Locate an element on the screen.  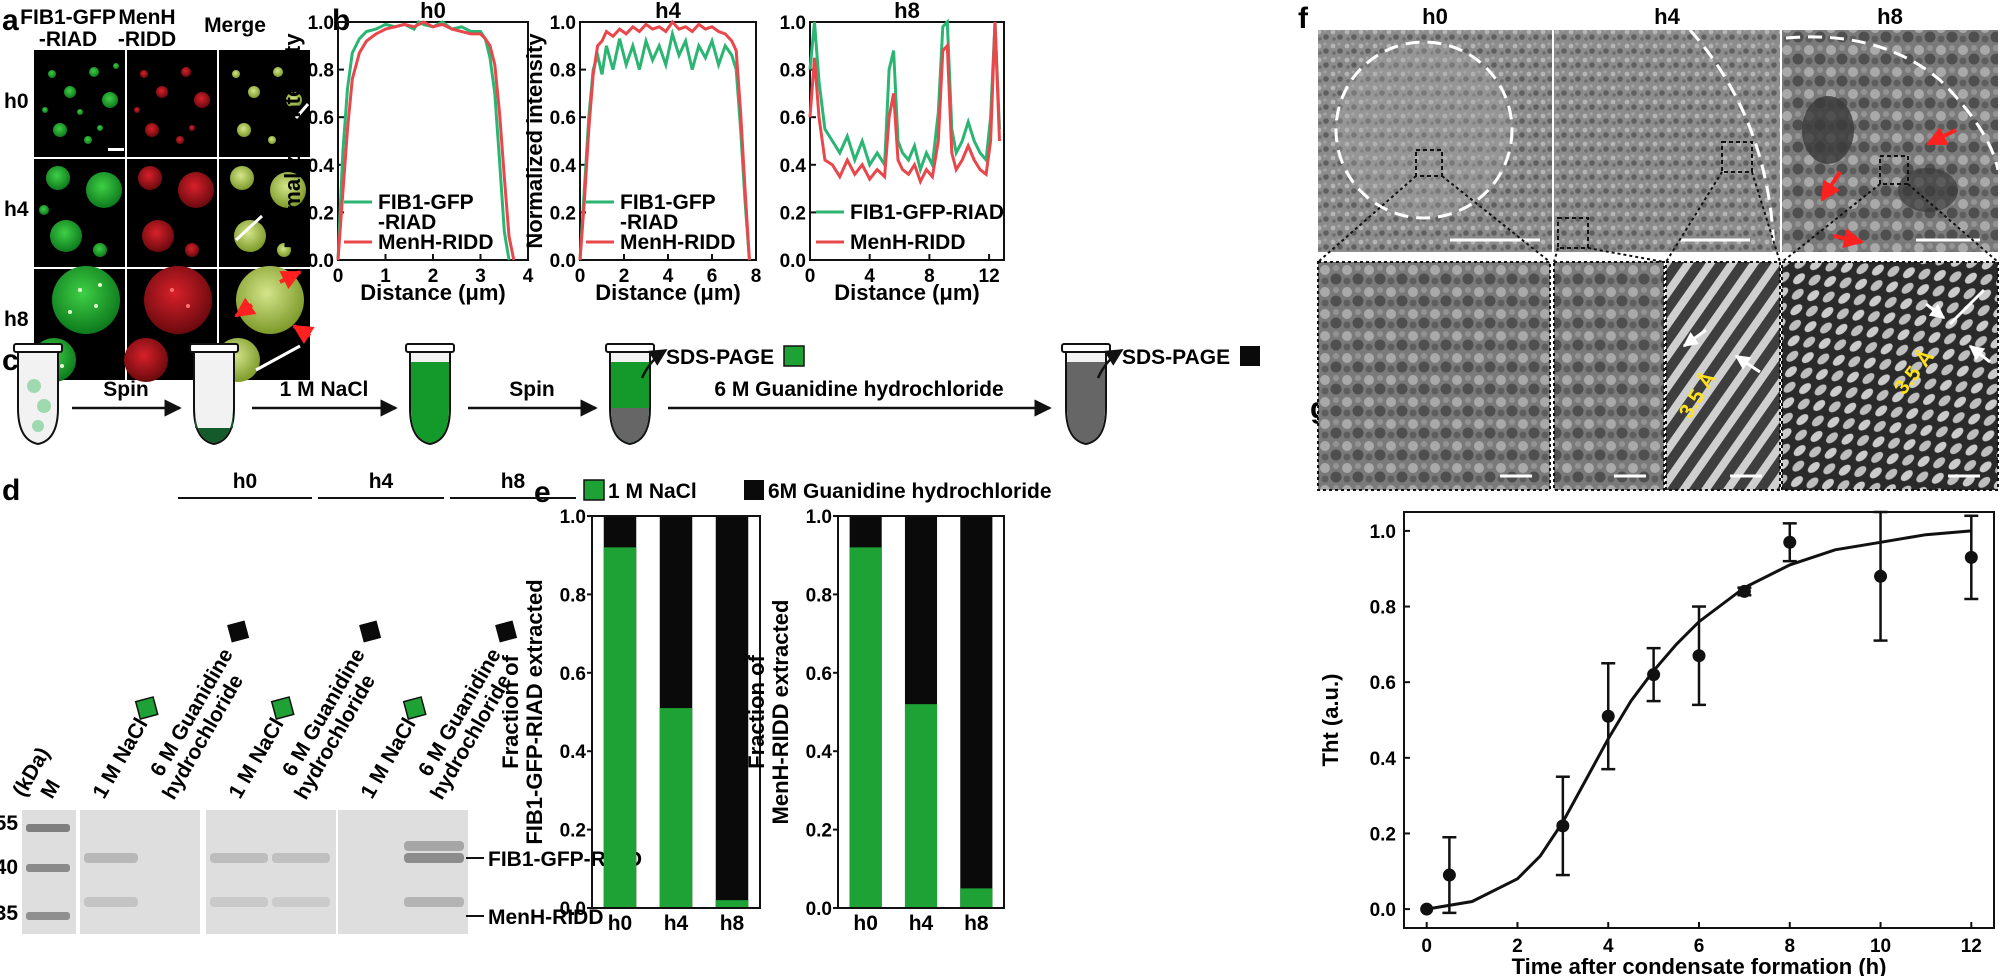
x-tick-label: 12 is located at coordinates (989, 276).